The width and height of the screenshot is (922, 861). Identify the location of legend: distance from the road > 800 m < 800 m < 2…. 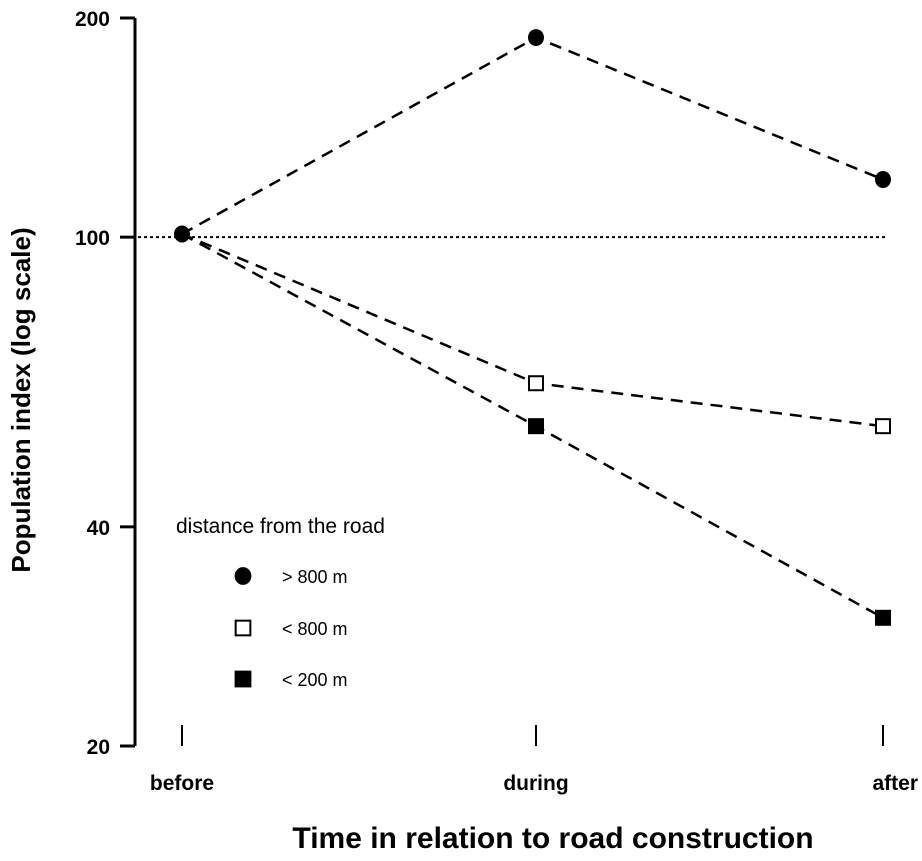
(280, 602).